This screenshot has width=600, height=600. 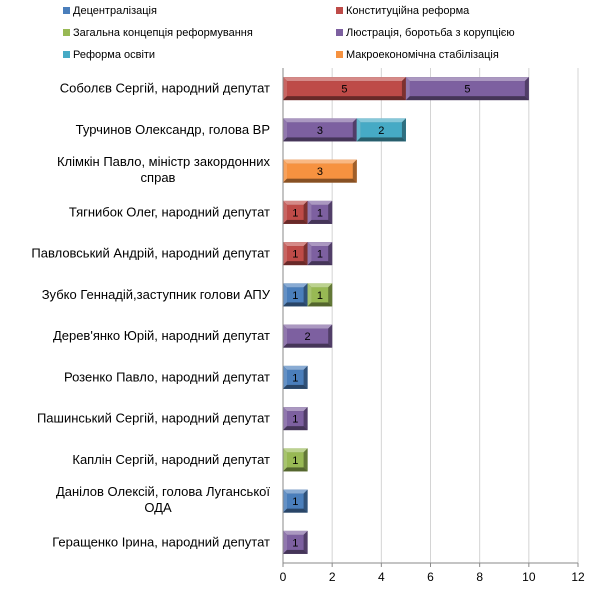 What do you see at coordinates (430, 33) in the screenshot?
I see `legend-label: Люстрація, боротьба з корупцією` at bounding box center [430, 33].